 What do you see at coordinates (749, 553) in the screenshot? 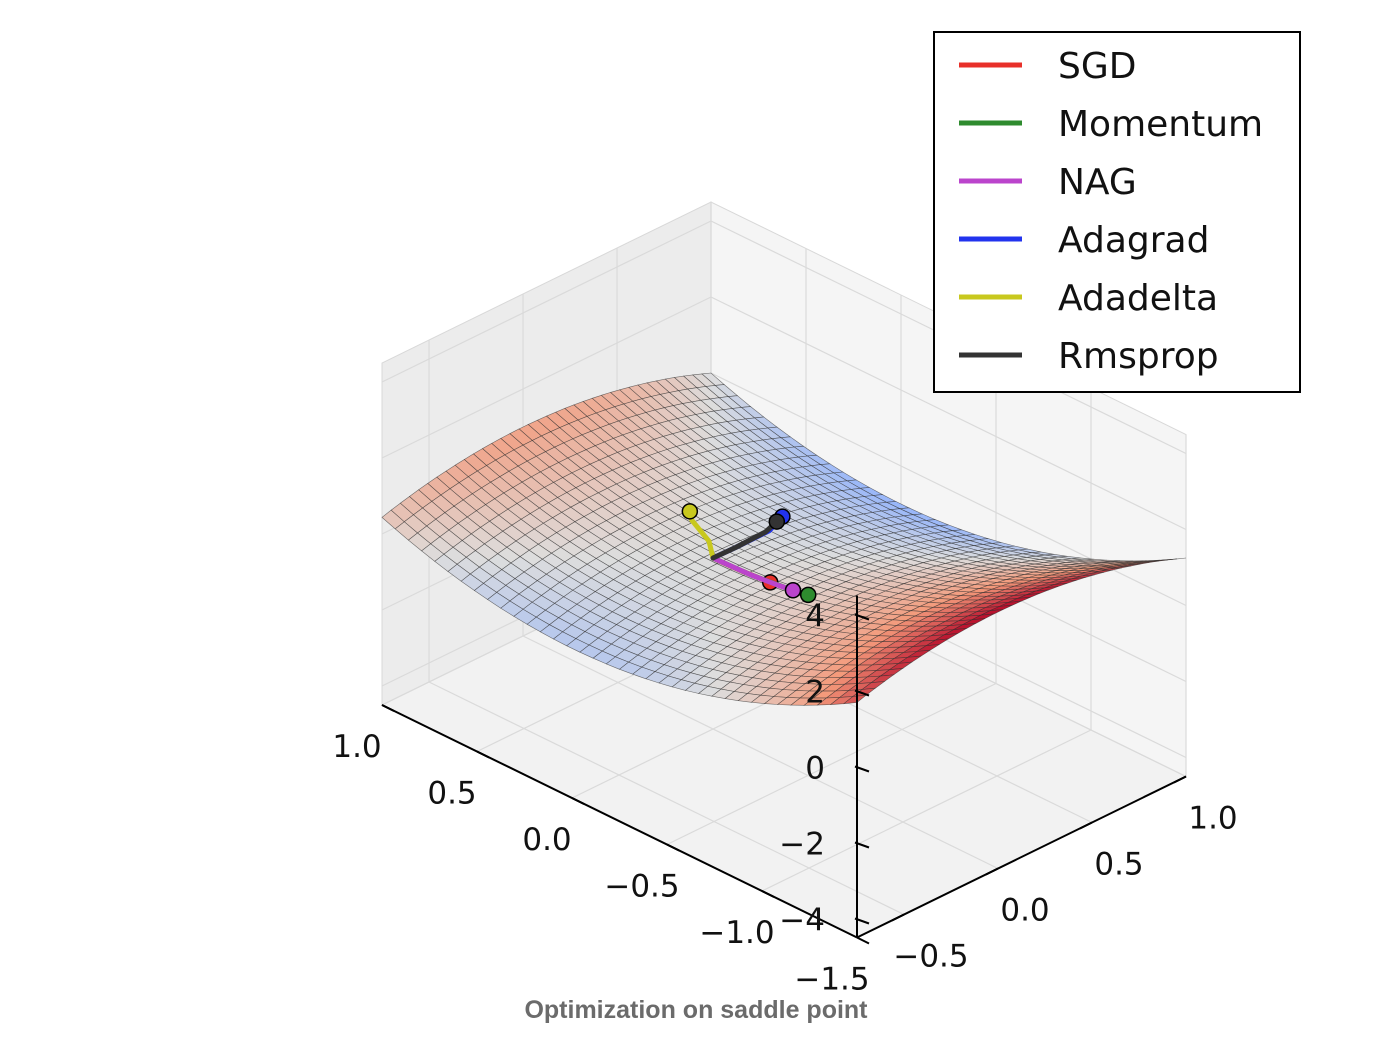
I see `optimizer-paths` at bounding box center [749, 553].